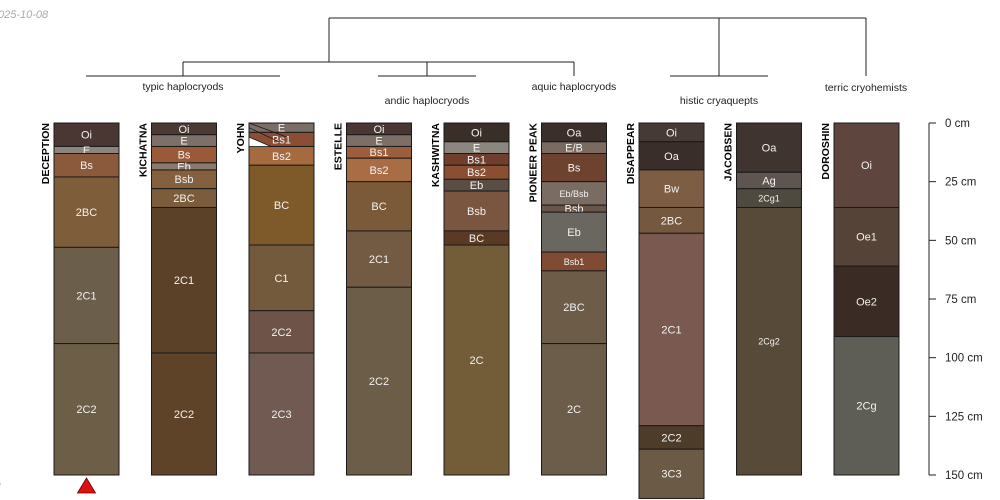 The height and width of the screenshot is (500, 1000). Describe the element at coordinates (144, 150) in the screenshot. I see `profile-name: KICHATNA` at that location.